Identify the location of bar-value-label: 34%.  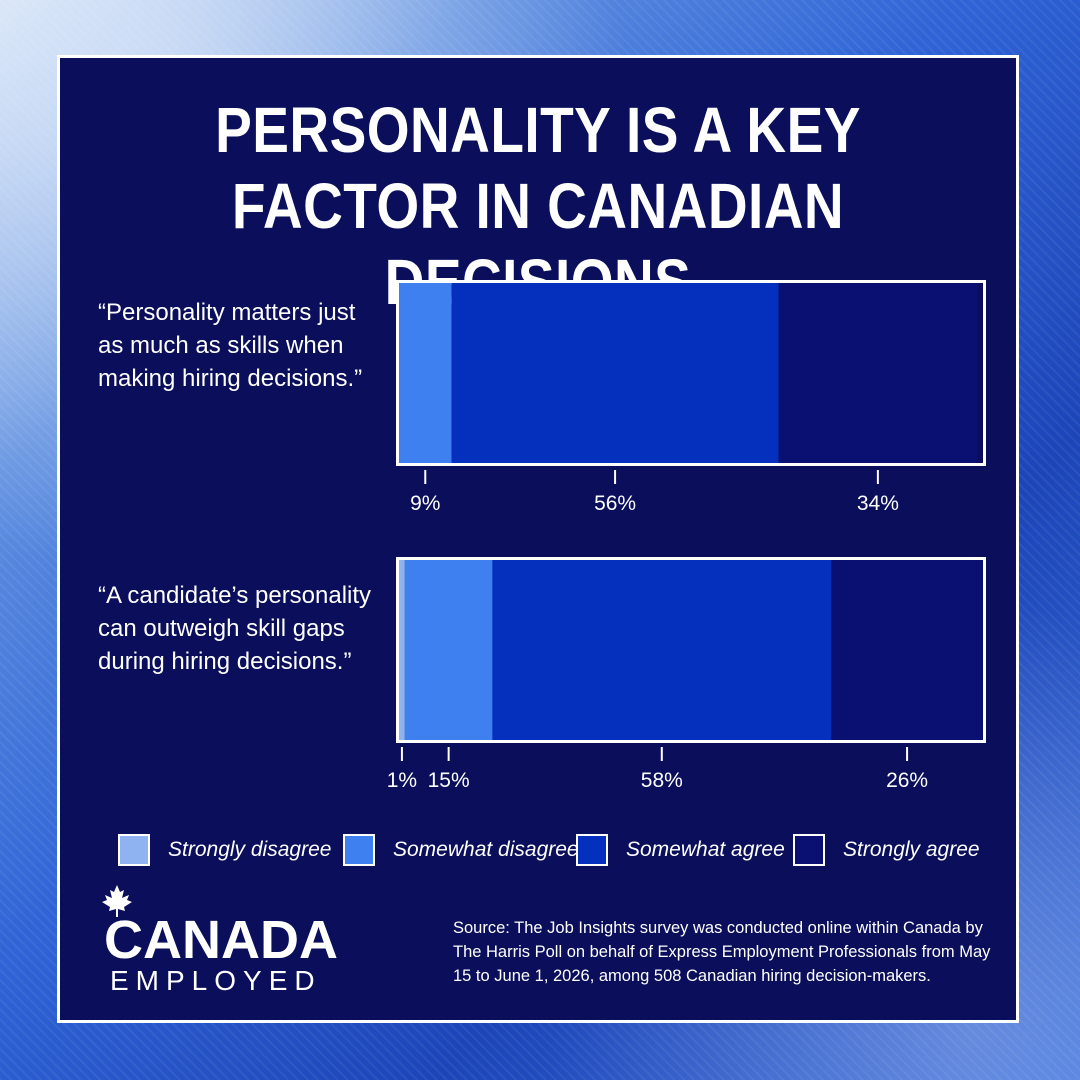
(878, 503).